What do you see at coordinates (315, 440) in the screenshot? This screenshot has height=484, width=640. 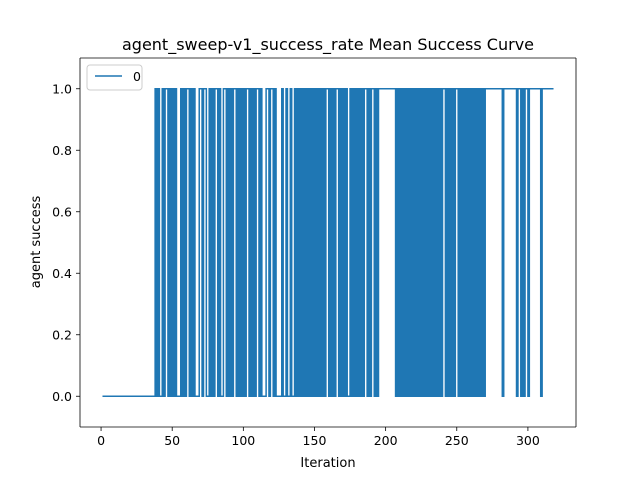 I see `x-tick-label: 150` at bounding box center [315, 440].